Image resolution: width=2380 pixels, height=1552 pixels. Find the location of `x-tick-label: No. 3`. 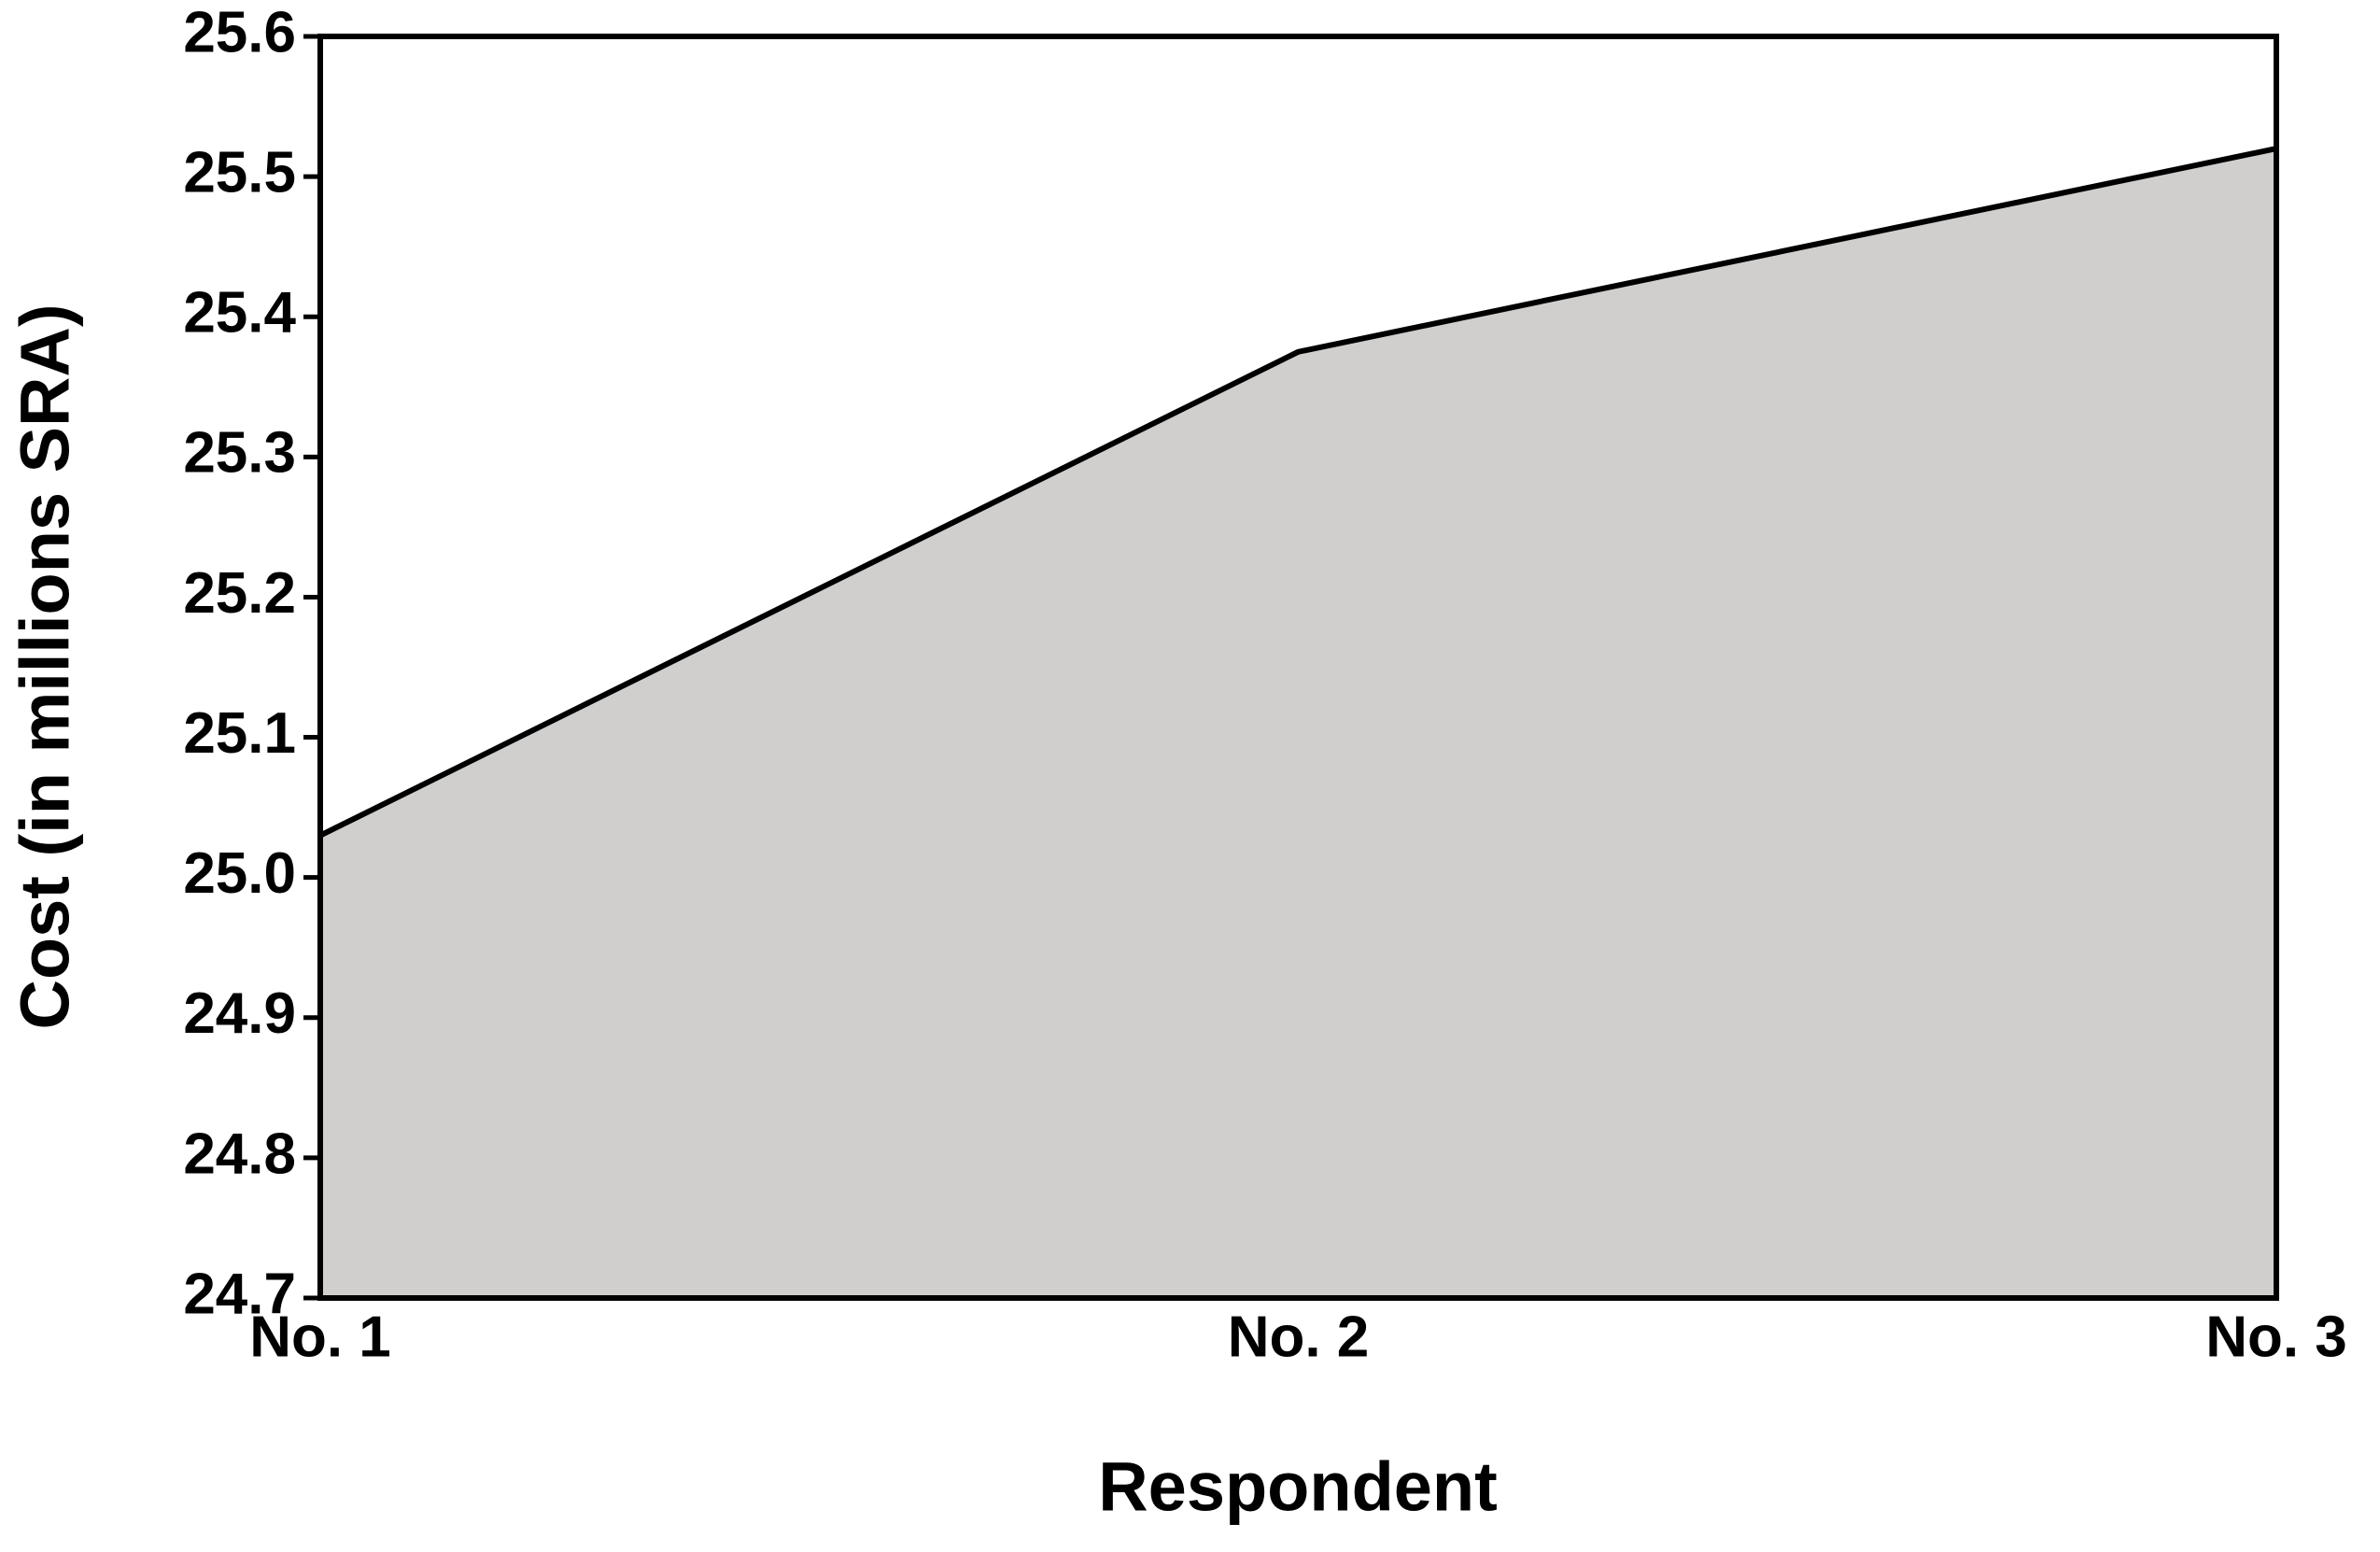

x-tick-label: No. 3 is located at coordinates (2276, 1337).